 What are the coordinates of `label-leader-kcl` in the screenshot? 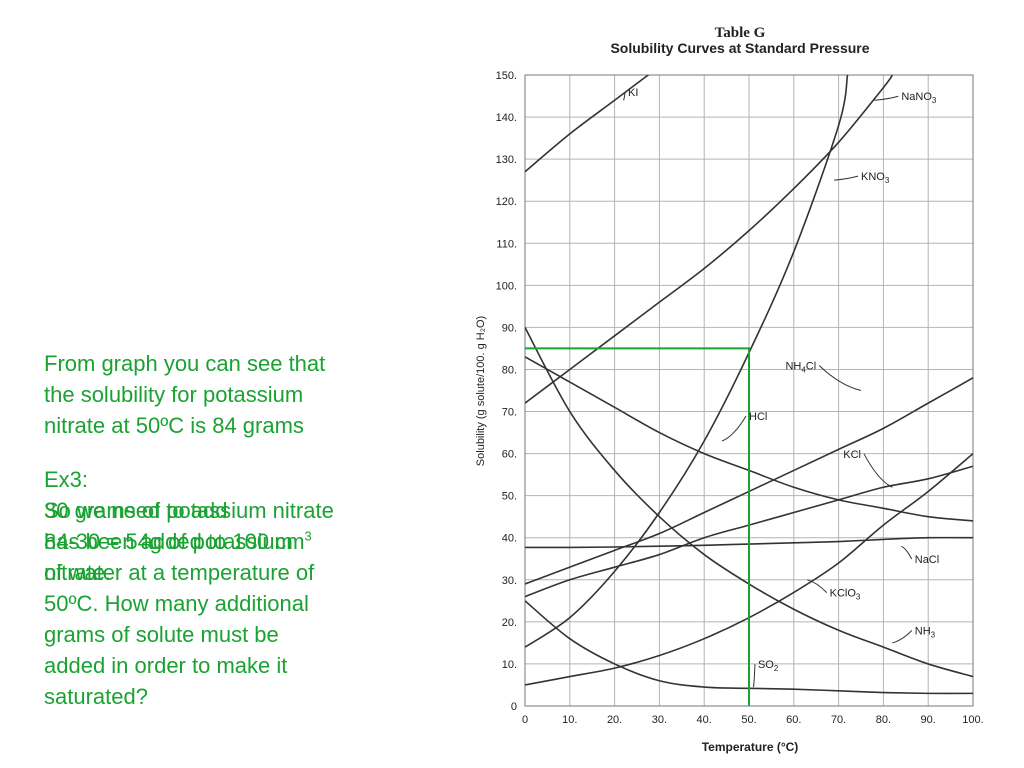 It's located at (878, 470).